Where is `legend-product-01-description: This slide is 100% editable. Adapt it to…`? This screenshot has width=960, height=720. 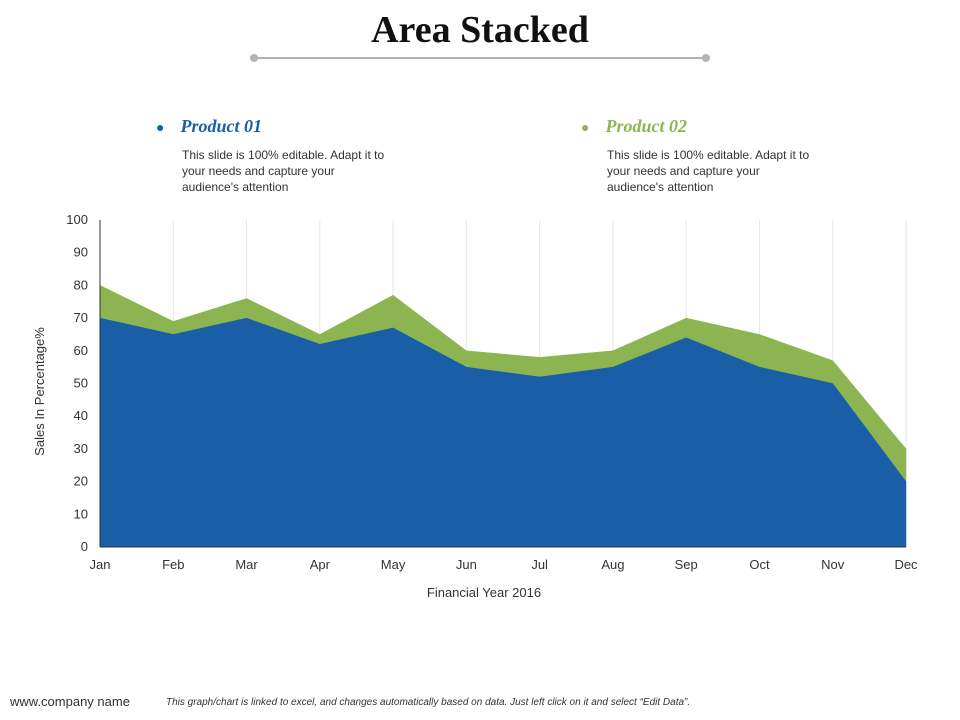 legend-product-01-description: This slide is 100% editable. Adapt it to… is located at coordinates (283, 171).